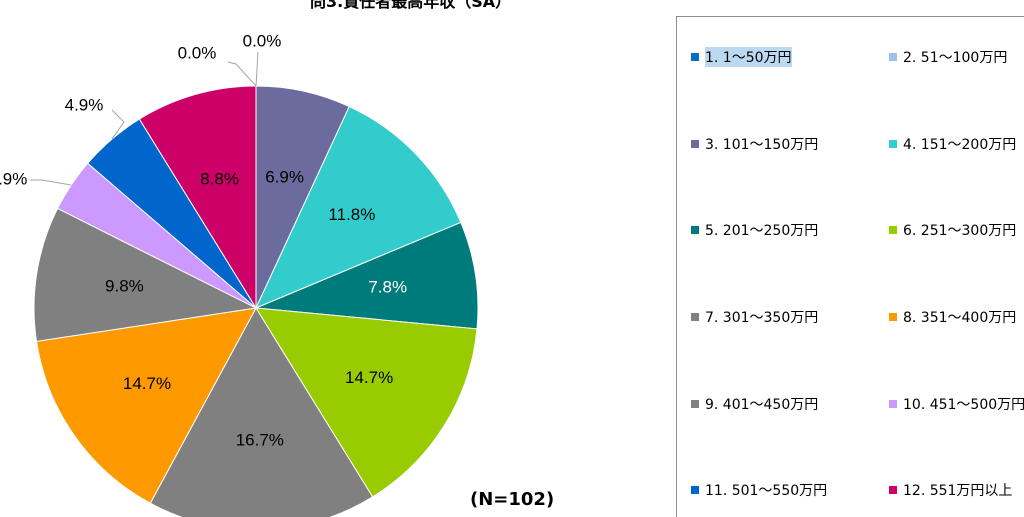  What do you see at coordinates (766, 491) in the screenshot?
I see `legend-label: 11. 501～550万円` at bounding box center [766, 491].